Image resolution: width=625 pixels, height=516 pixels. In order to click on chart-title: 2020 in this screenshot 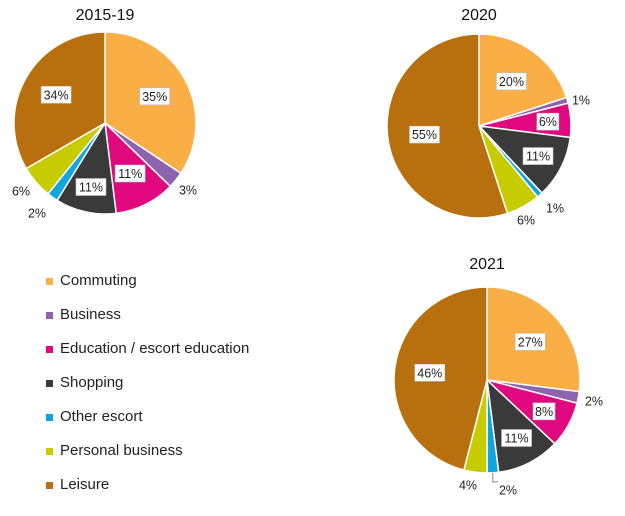, I will do `click(479, 15)`.